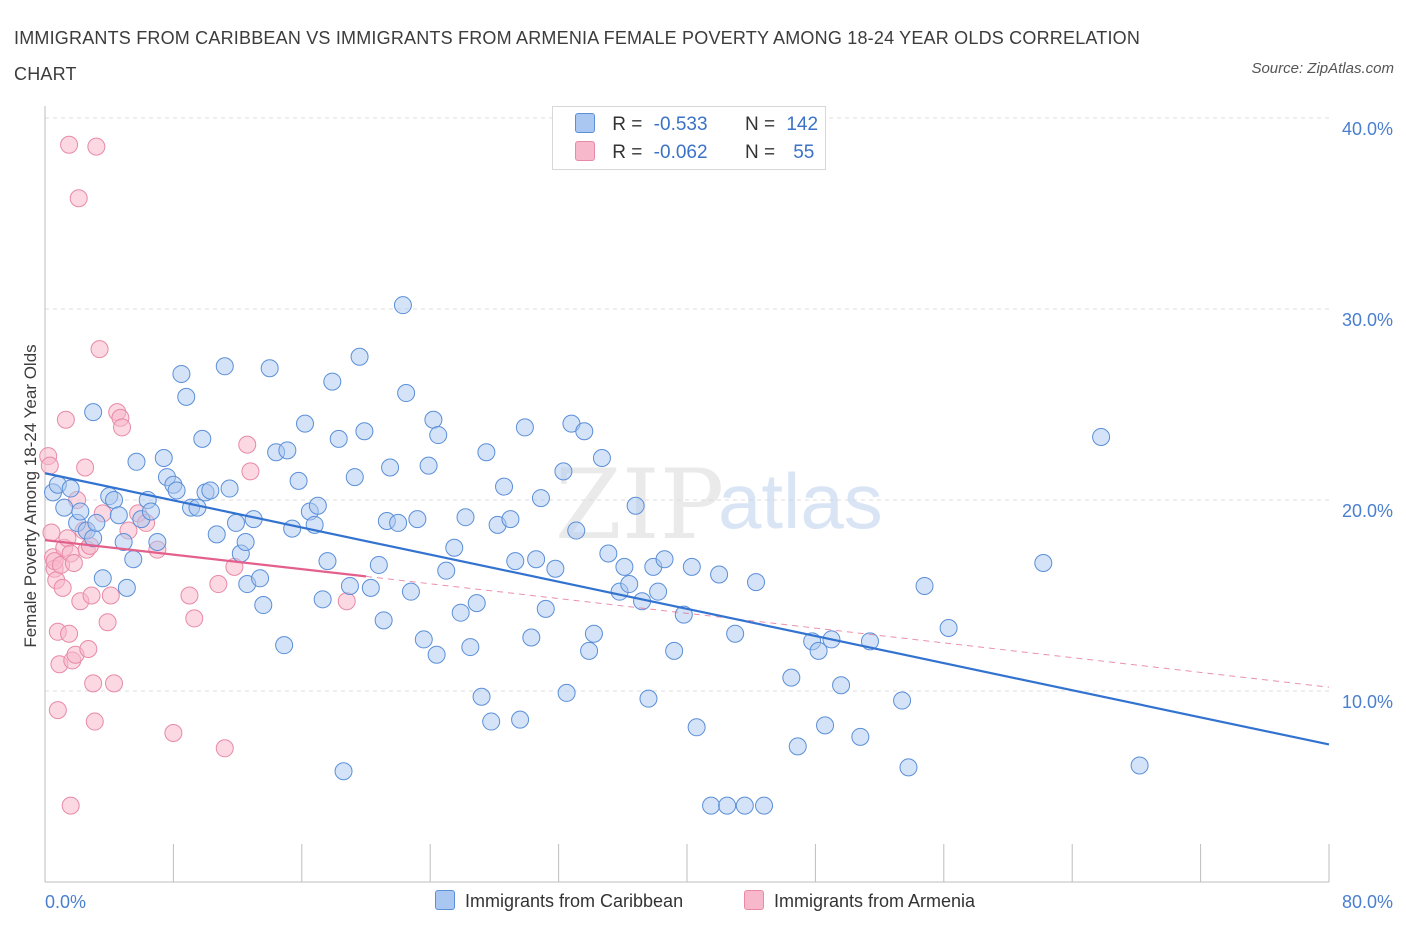  I want to click on caribbean-r-value: -0.533, so click(680, 124).